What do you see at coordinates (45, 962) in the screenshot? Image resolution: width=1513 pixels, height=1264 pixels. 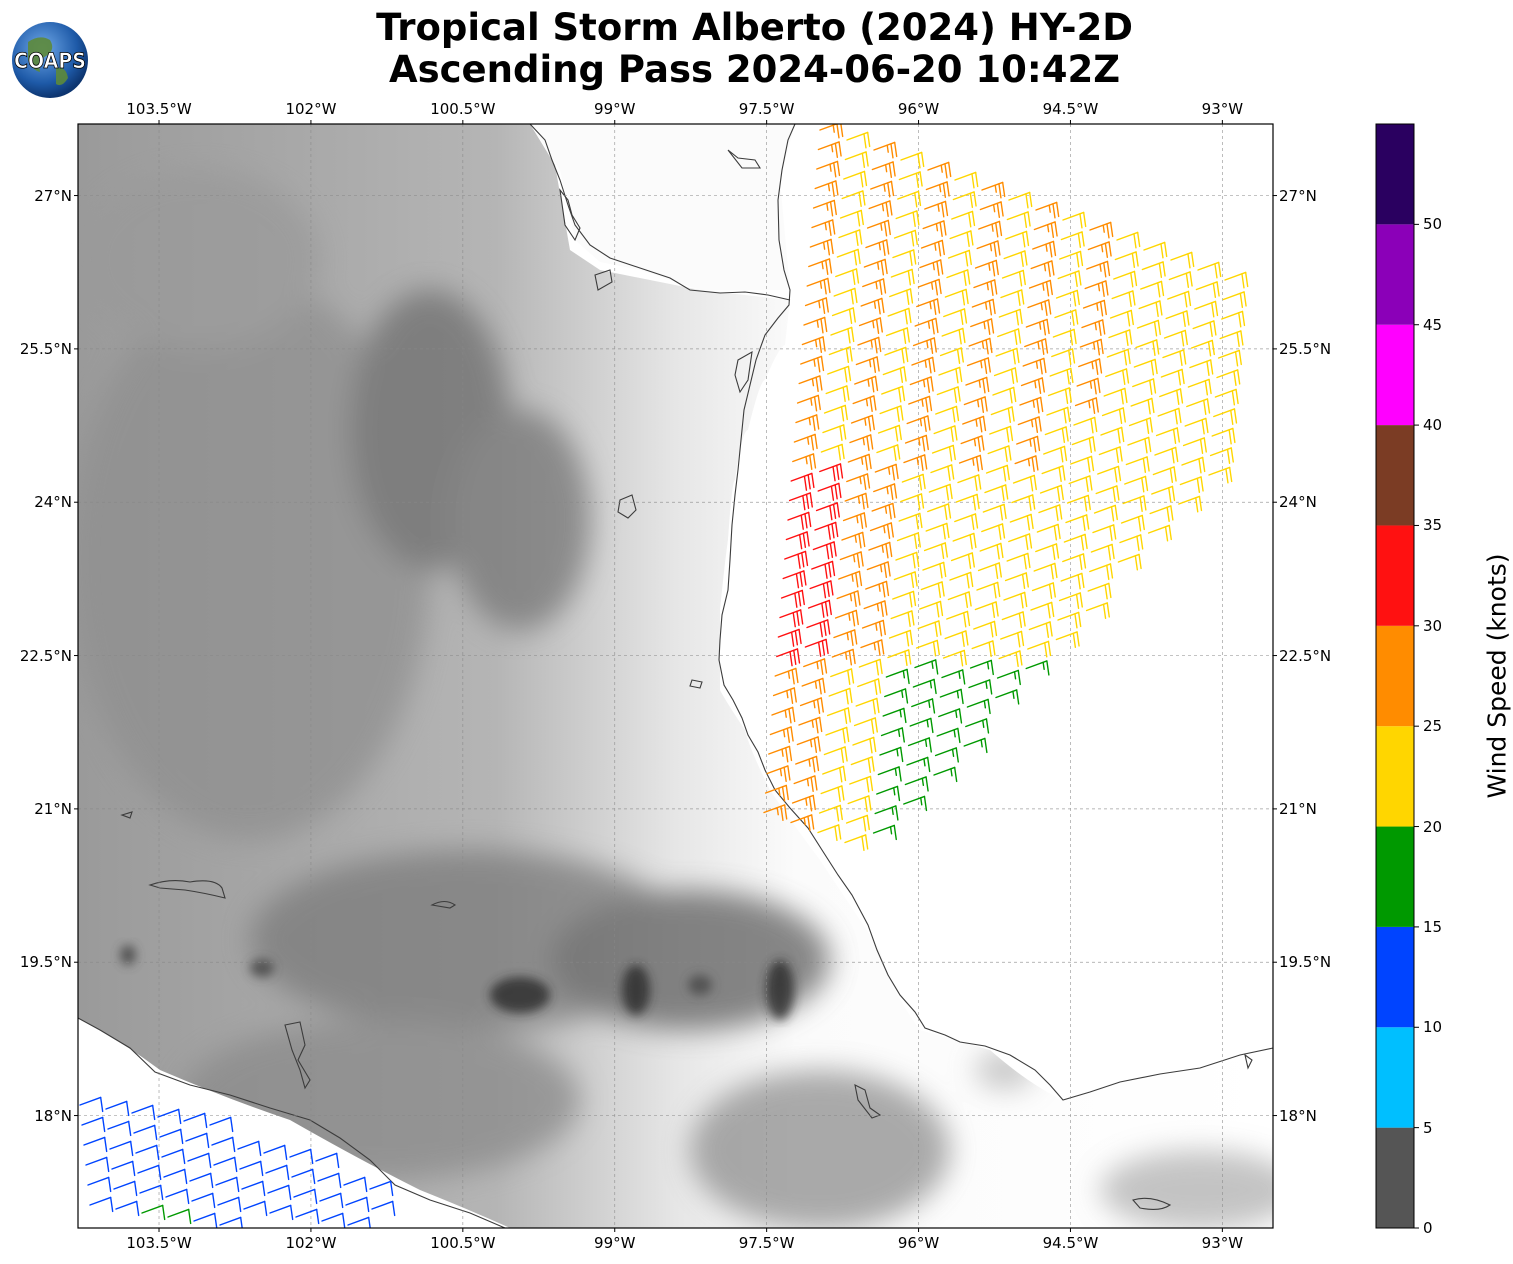 I see `lat-tick-label-left: 19.5°N` at bounding box center [45, 962].